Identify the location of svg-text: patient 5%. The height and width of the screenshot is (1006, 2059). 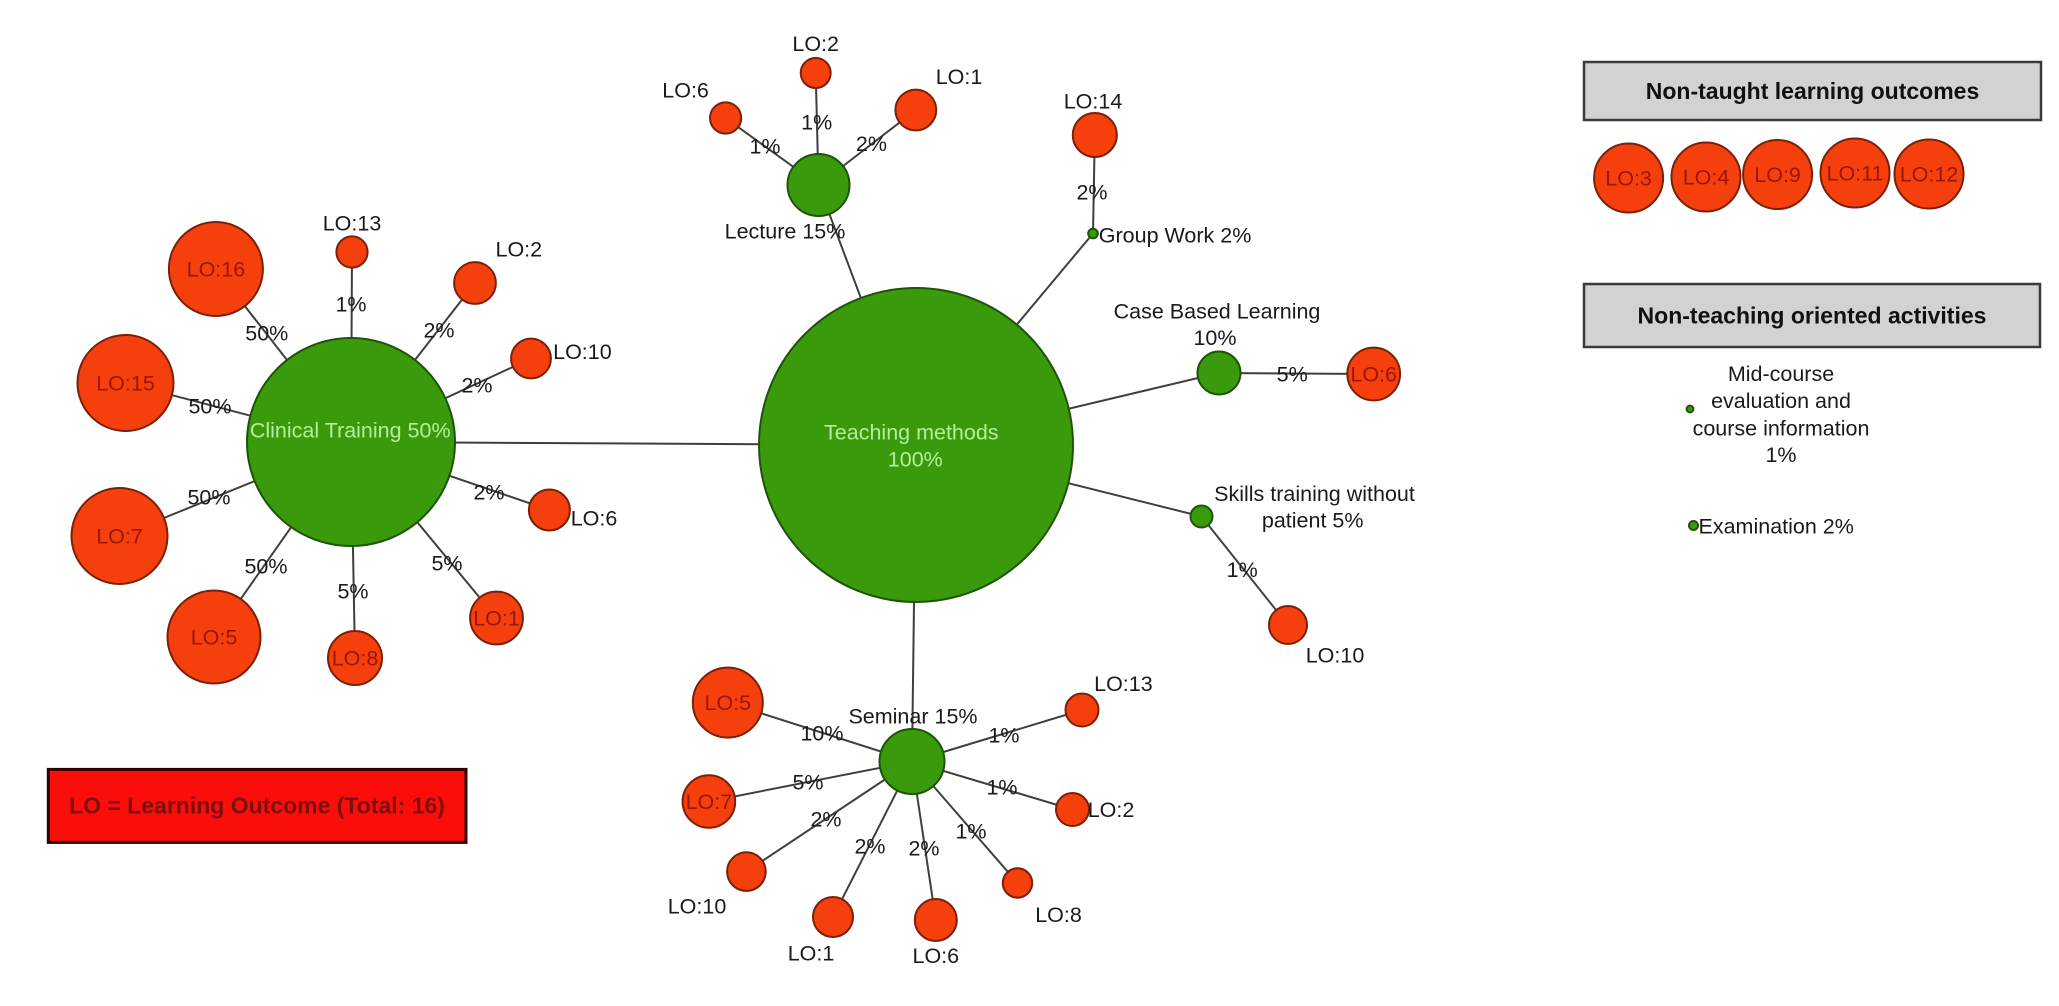
(1313, 521).